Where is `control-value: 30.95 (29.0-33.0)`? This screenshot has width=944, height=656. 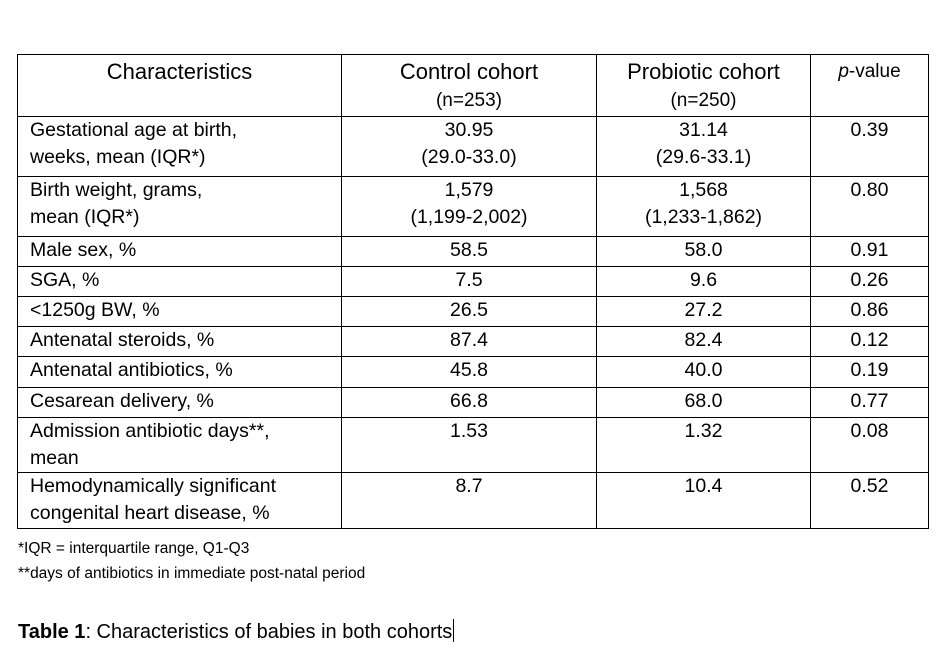 control-value: 30.95 (29.0-33.0) is located at coordinates (469, 146).